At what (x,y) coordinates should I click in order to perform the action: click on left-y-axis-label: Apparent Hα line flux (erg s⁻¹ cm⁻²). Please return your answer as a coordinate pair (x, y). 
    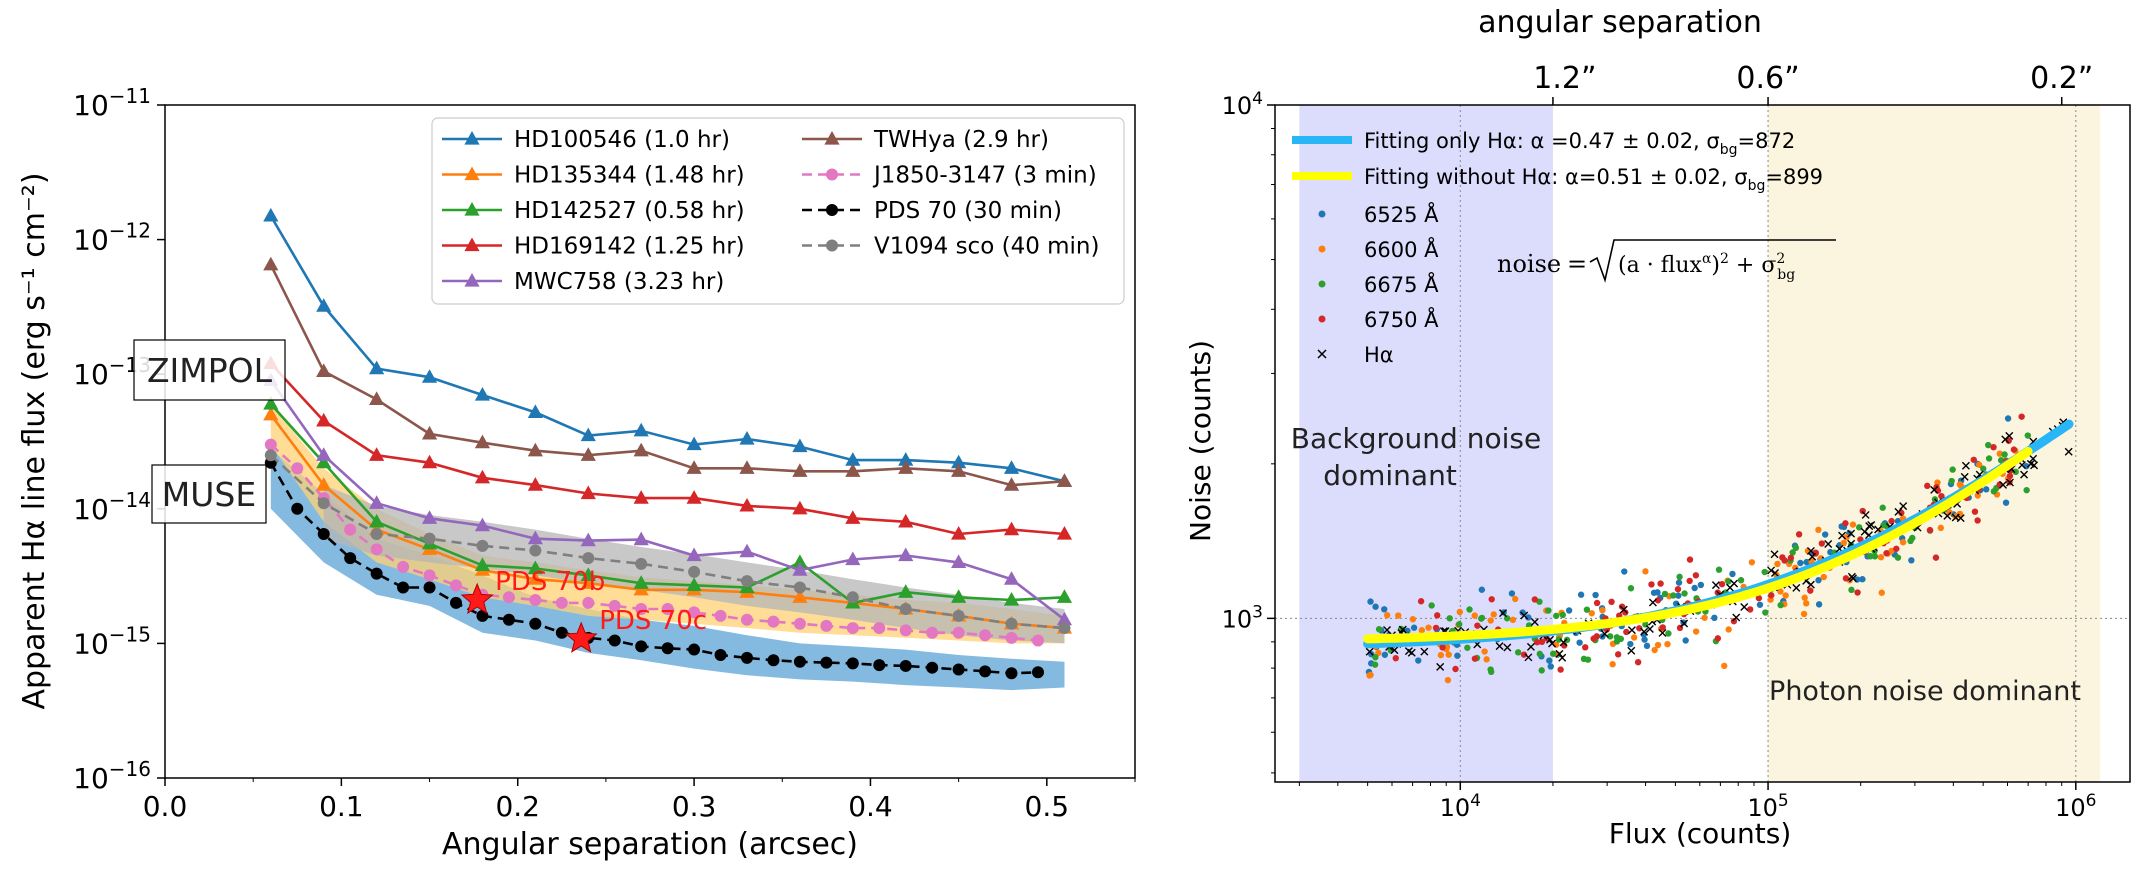
    Looking at the image, I should click on (34, 440).